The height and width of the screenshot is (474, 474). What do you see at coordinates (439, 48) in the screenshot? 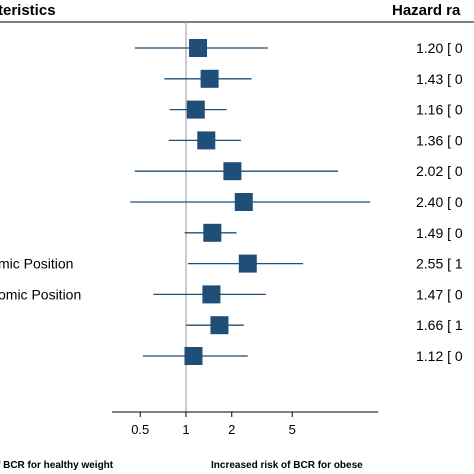
I see `hazard-ratio-value: 1.20 [ 0` at bounding box center [439, 48].